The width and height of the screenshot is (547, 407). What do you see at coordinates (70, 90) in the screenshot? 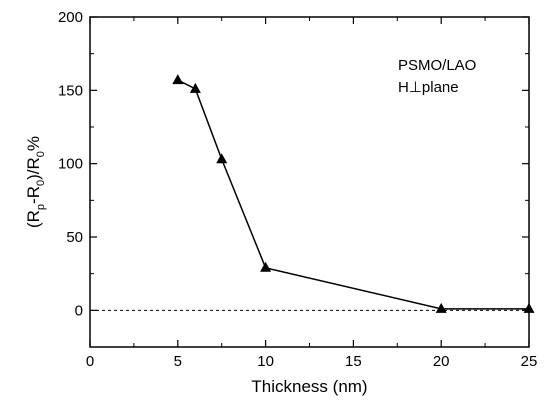
I see `y-tick-label: 150` at bounding box center [70, 90].